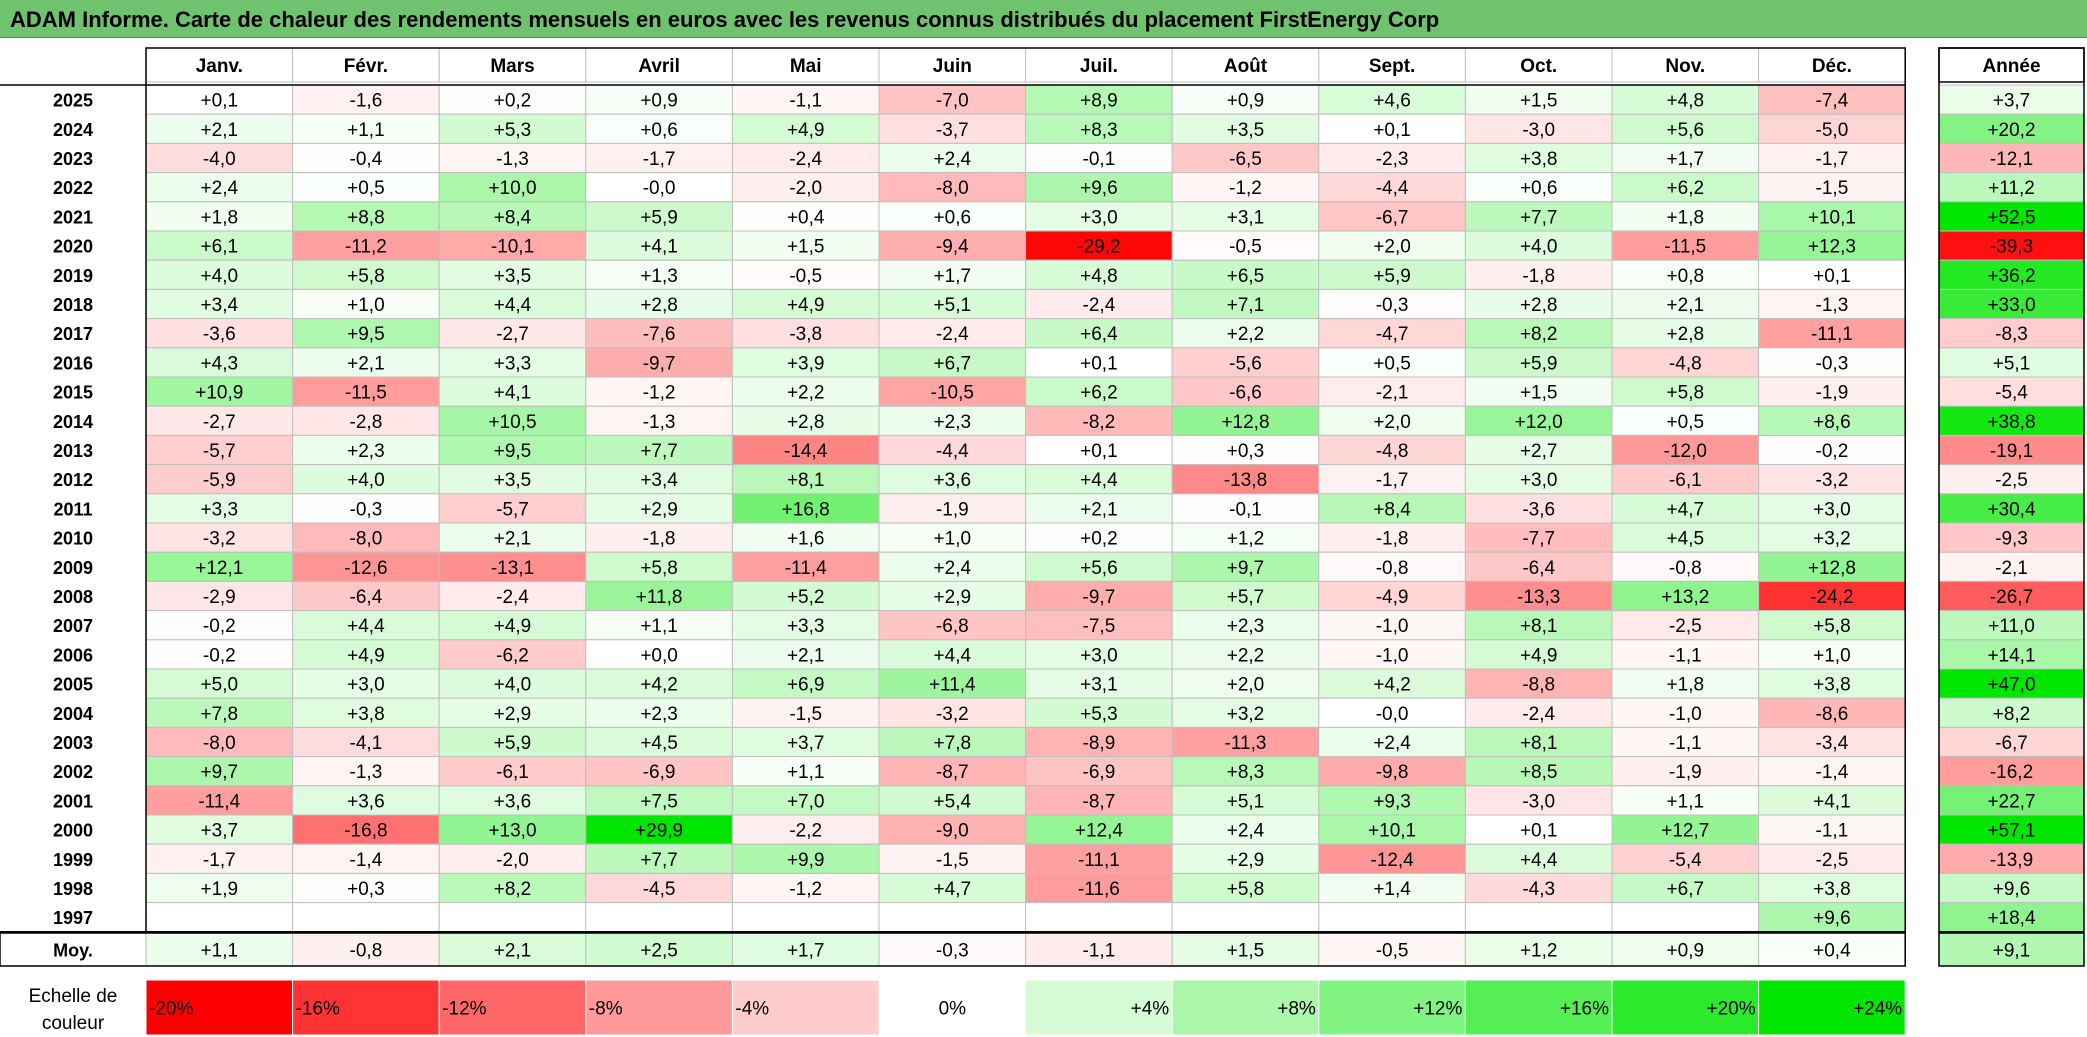 This screenshot has height=1037, width=2087. What do you see at coordinates (2011, 771) in the screenshot?
I see `annual-cell` at bounding box center [2011, 771].